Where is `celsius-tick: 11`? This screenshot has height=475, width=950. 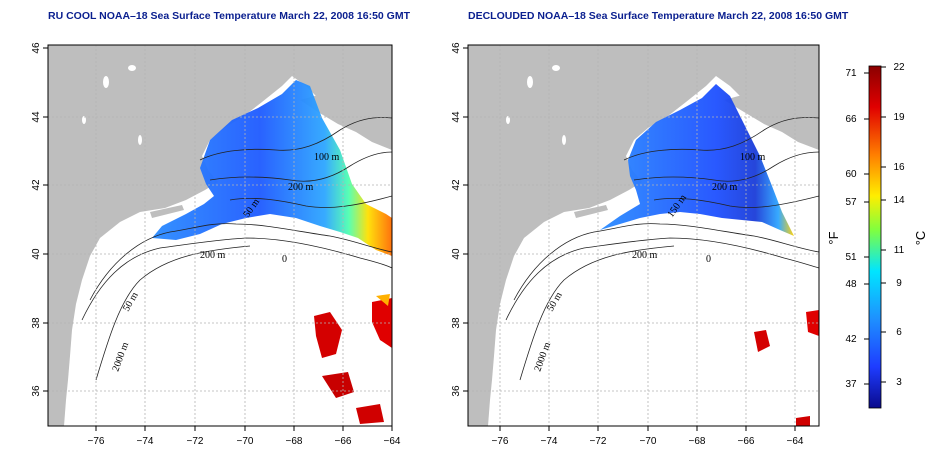
celsius-tick: 11 is located at coordinates (899, 250).